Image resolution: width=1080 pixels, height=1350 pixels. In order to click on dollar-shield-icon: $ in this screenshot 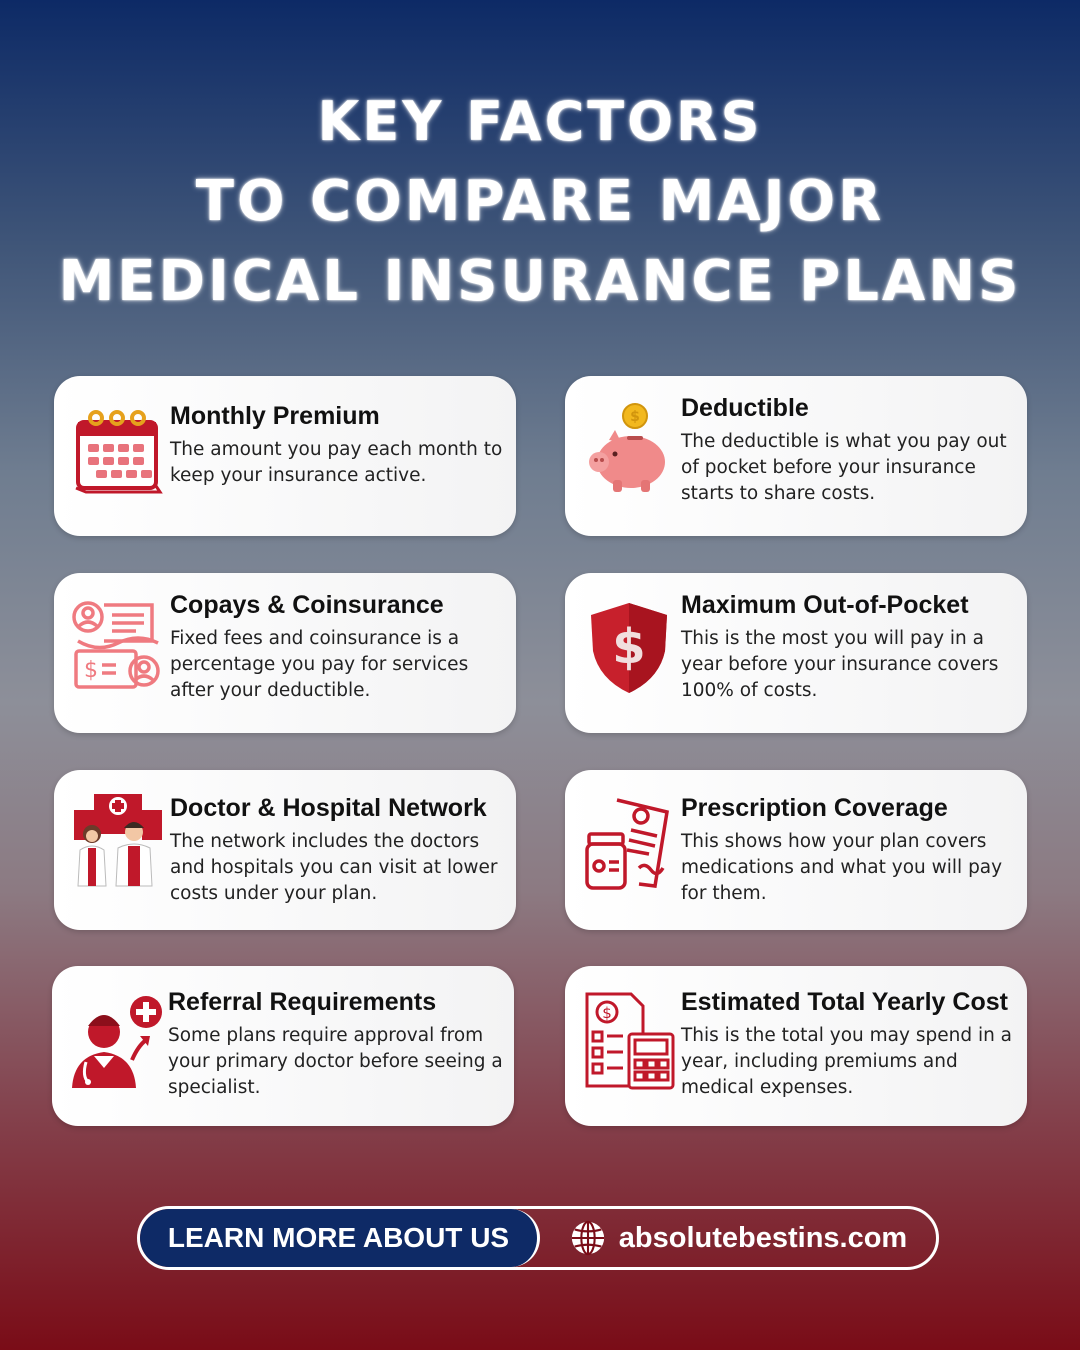, I will do `click(629, 648)`.